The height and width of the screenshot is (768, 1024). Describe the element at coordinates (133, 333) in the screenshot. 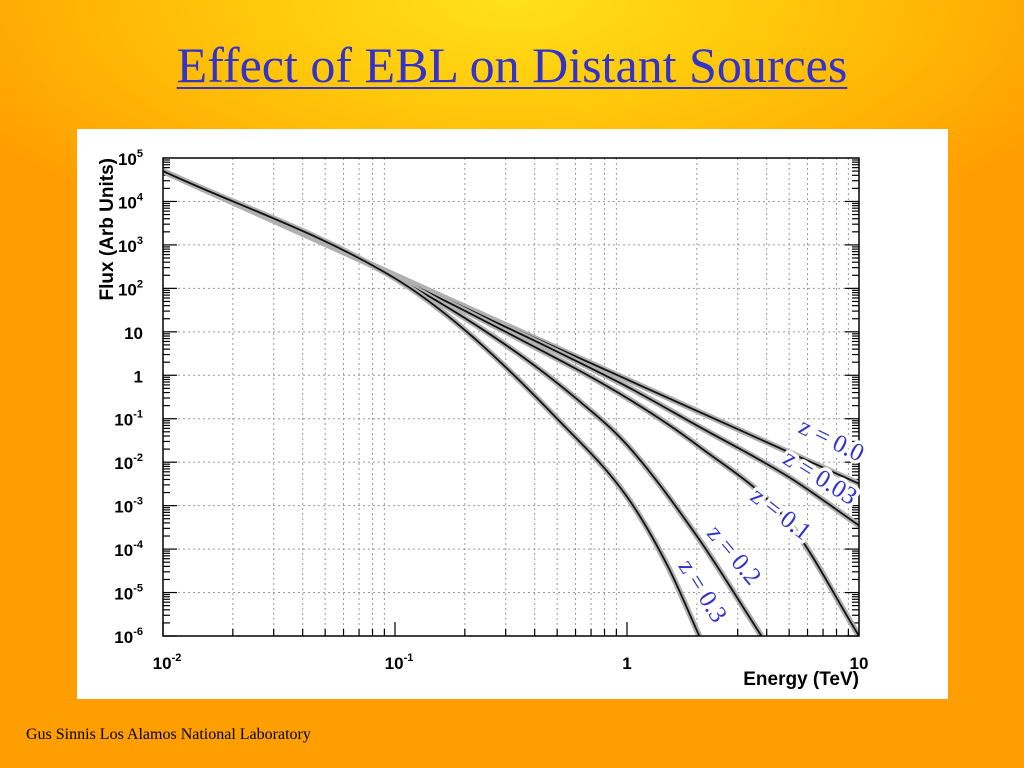

I see `y-tick-label: 10` at that location.